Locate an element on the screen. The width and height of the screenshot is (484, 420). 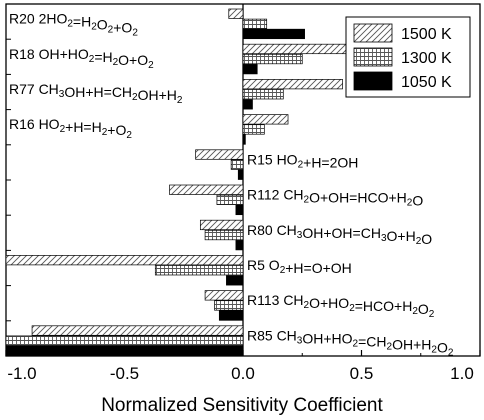
legend-label-1500k: 1500 K is located at coordinates (426, 34).